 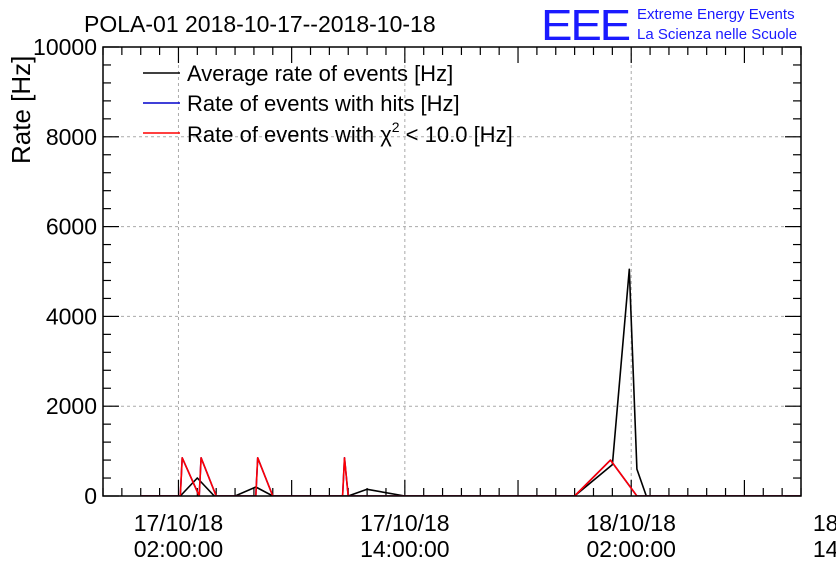 I want to click on eee-logo-line2: La Scienza nelle Scuole, so click(x=717, y=34).